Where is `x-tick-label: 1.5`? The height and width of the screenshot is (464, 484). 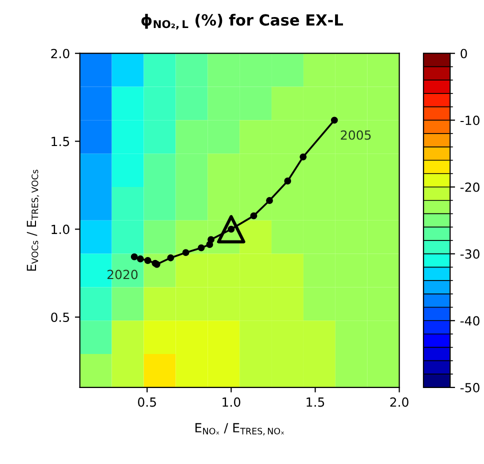 x-tick-label: 1.5 is located at coordinates (315, 402).